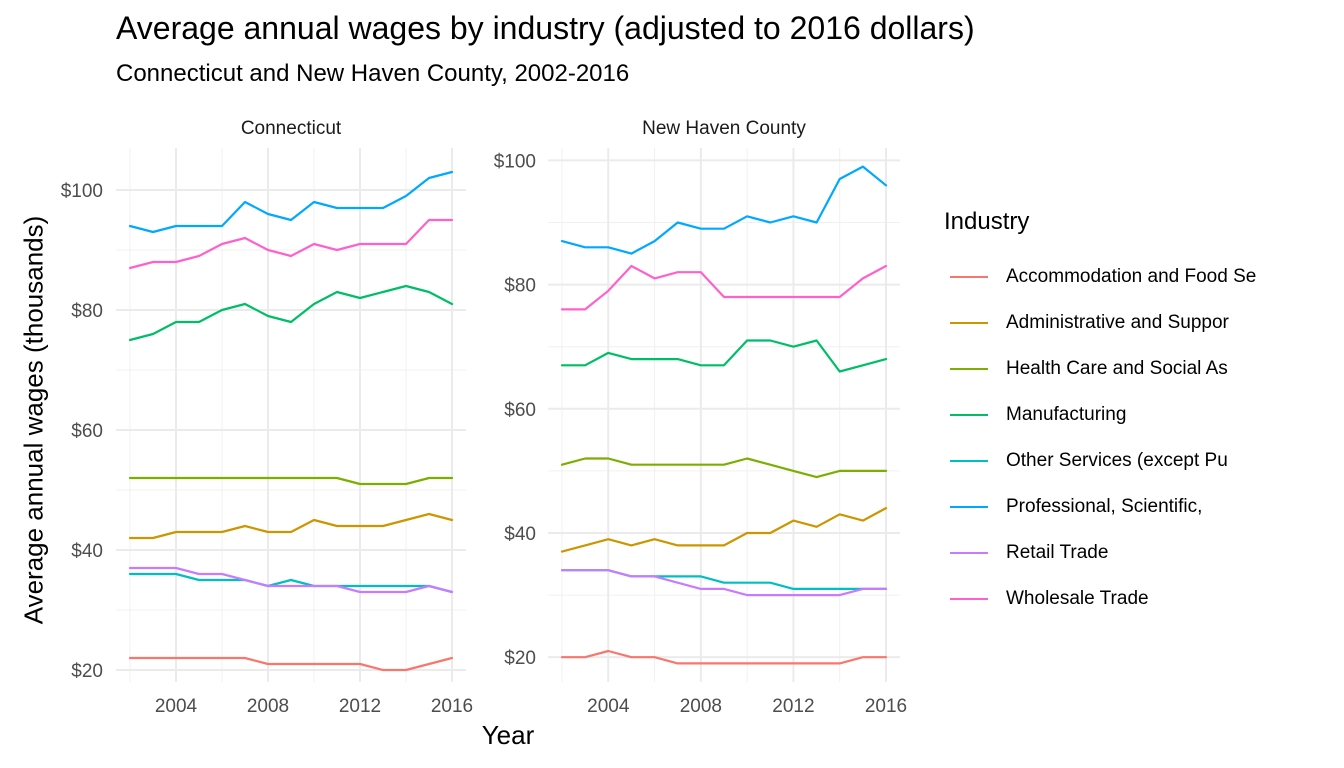 This screenshot has height=768, width=1344. Describe the element at coordinates (1117, 322) in the screenshot. I see `legend-label: Administrative and Suppor` at that location.